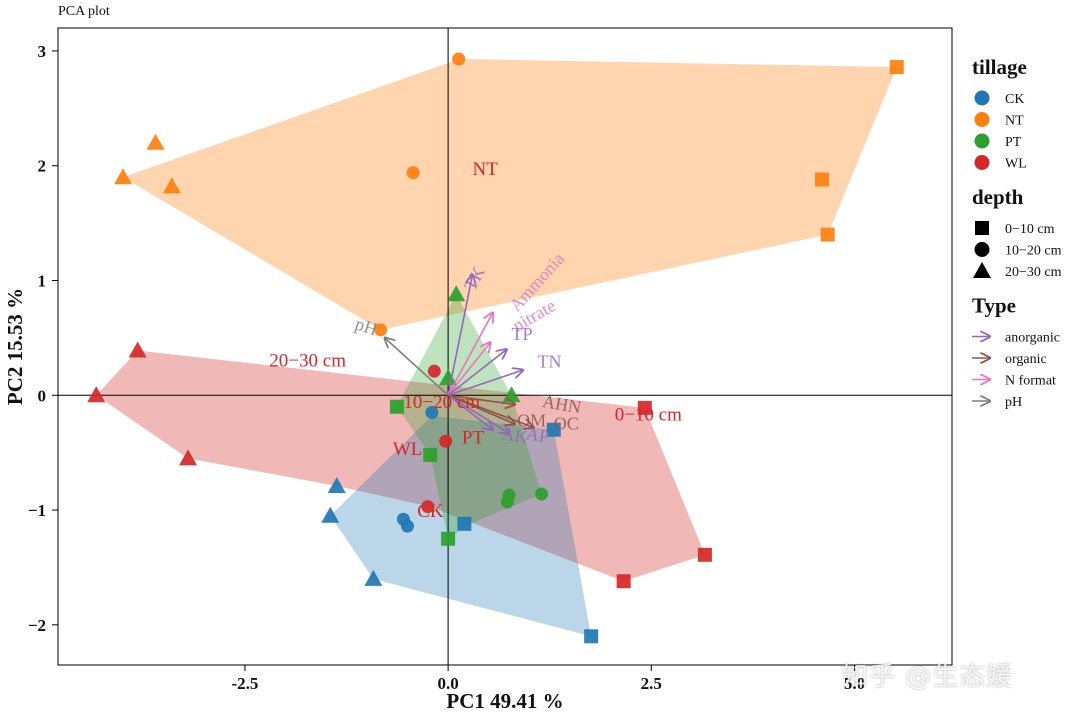 This screenshot has height=720, width=1080. I want to click on loading-label-oc: OC, so click(566, 424).